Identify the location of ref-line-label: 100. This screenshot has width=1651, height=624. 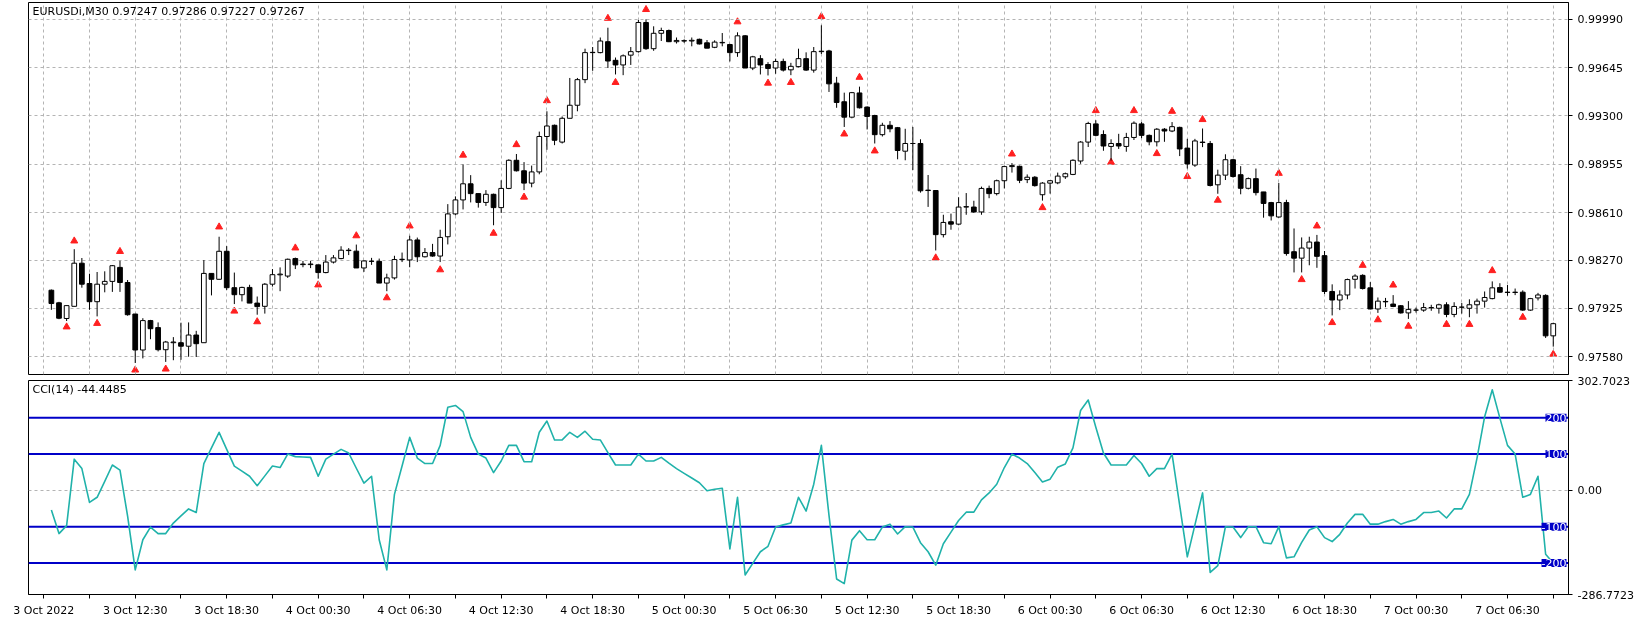
(1556, 455).